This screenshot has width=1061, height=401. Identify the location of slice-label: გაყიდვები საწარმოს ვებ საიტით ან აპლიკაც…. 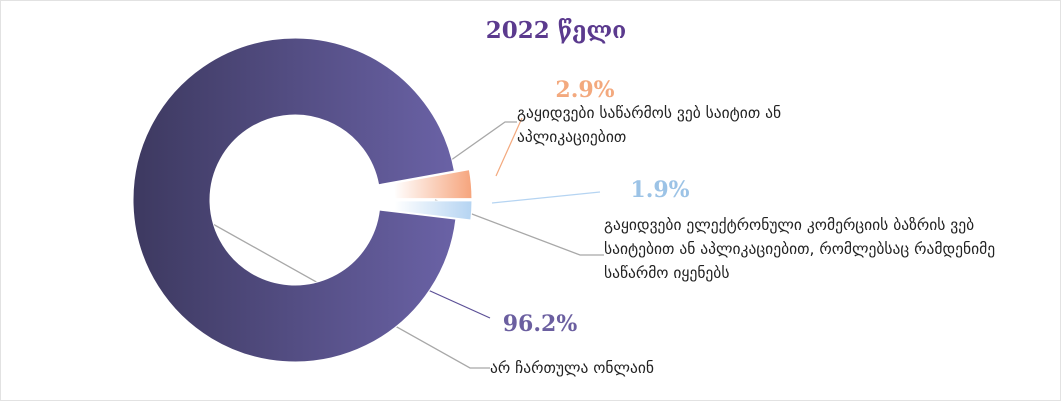
(649, 125).